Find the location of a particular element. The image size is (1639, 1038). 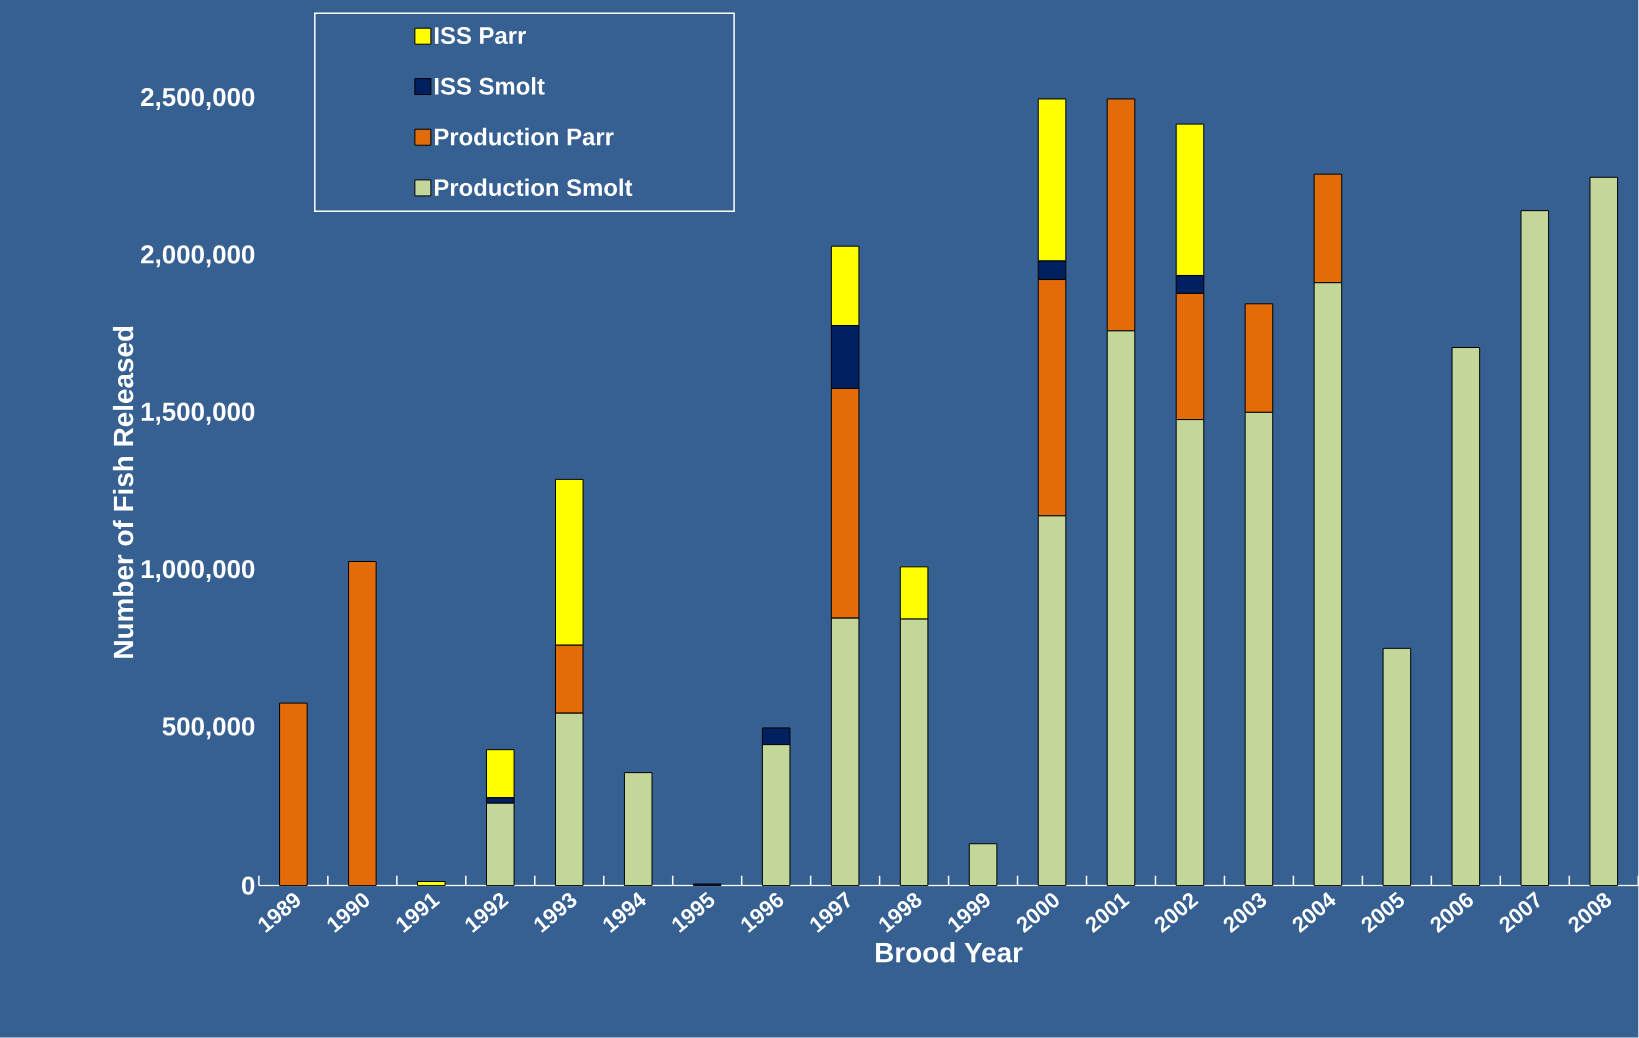

legend-label: ISS Smolt is located at coordinates (489, 86).